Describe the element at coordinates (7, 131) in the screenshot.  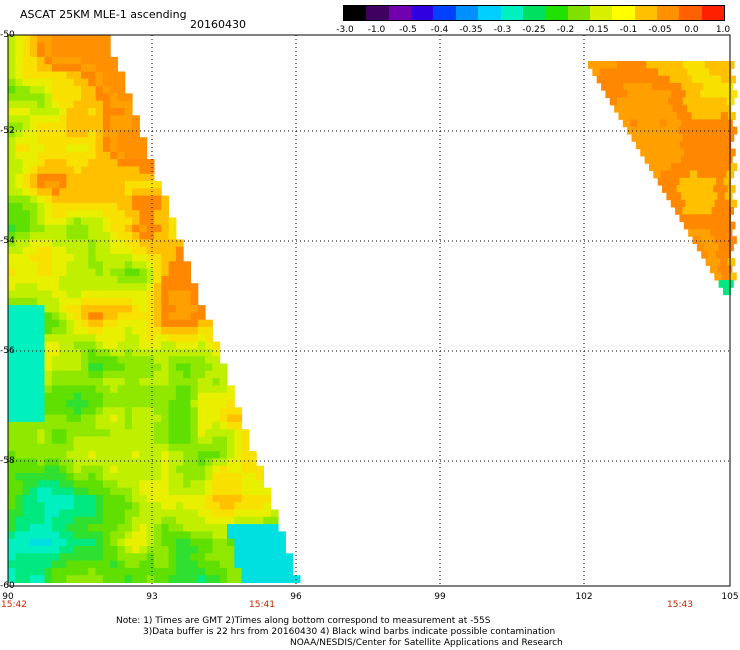
I see `lat-label: -52` at that location.